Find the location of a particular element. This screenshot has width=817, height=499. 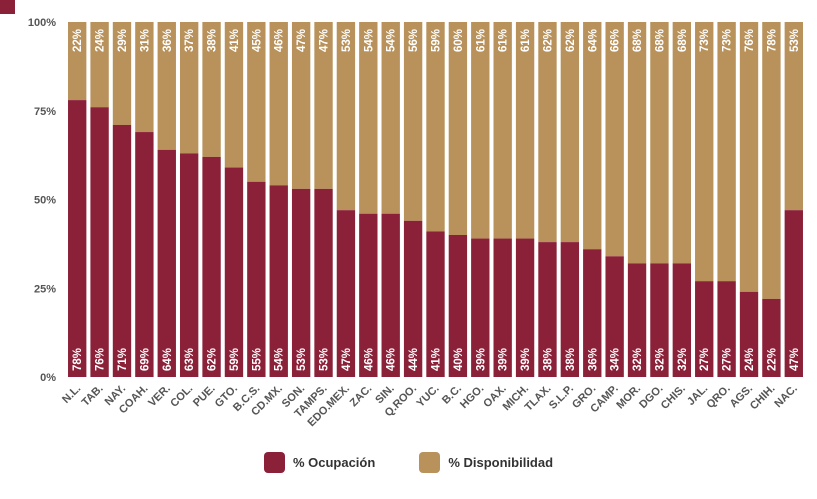

data-label-disponibilidad: 59% is located at coordinates (437, 40).